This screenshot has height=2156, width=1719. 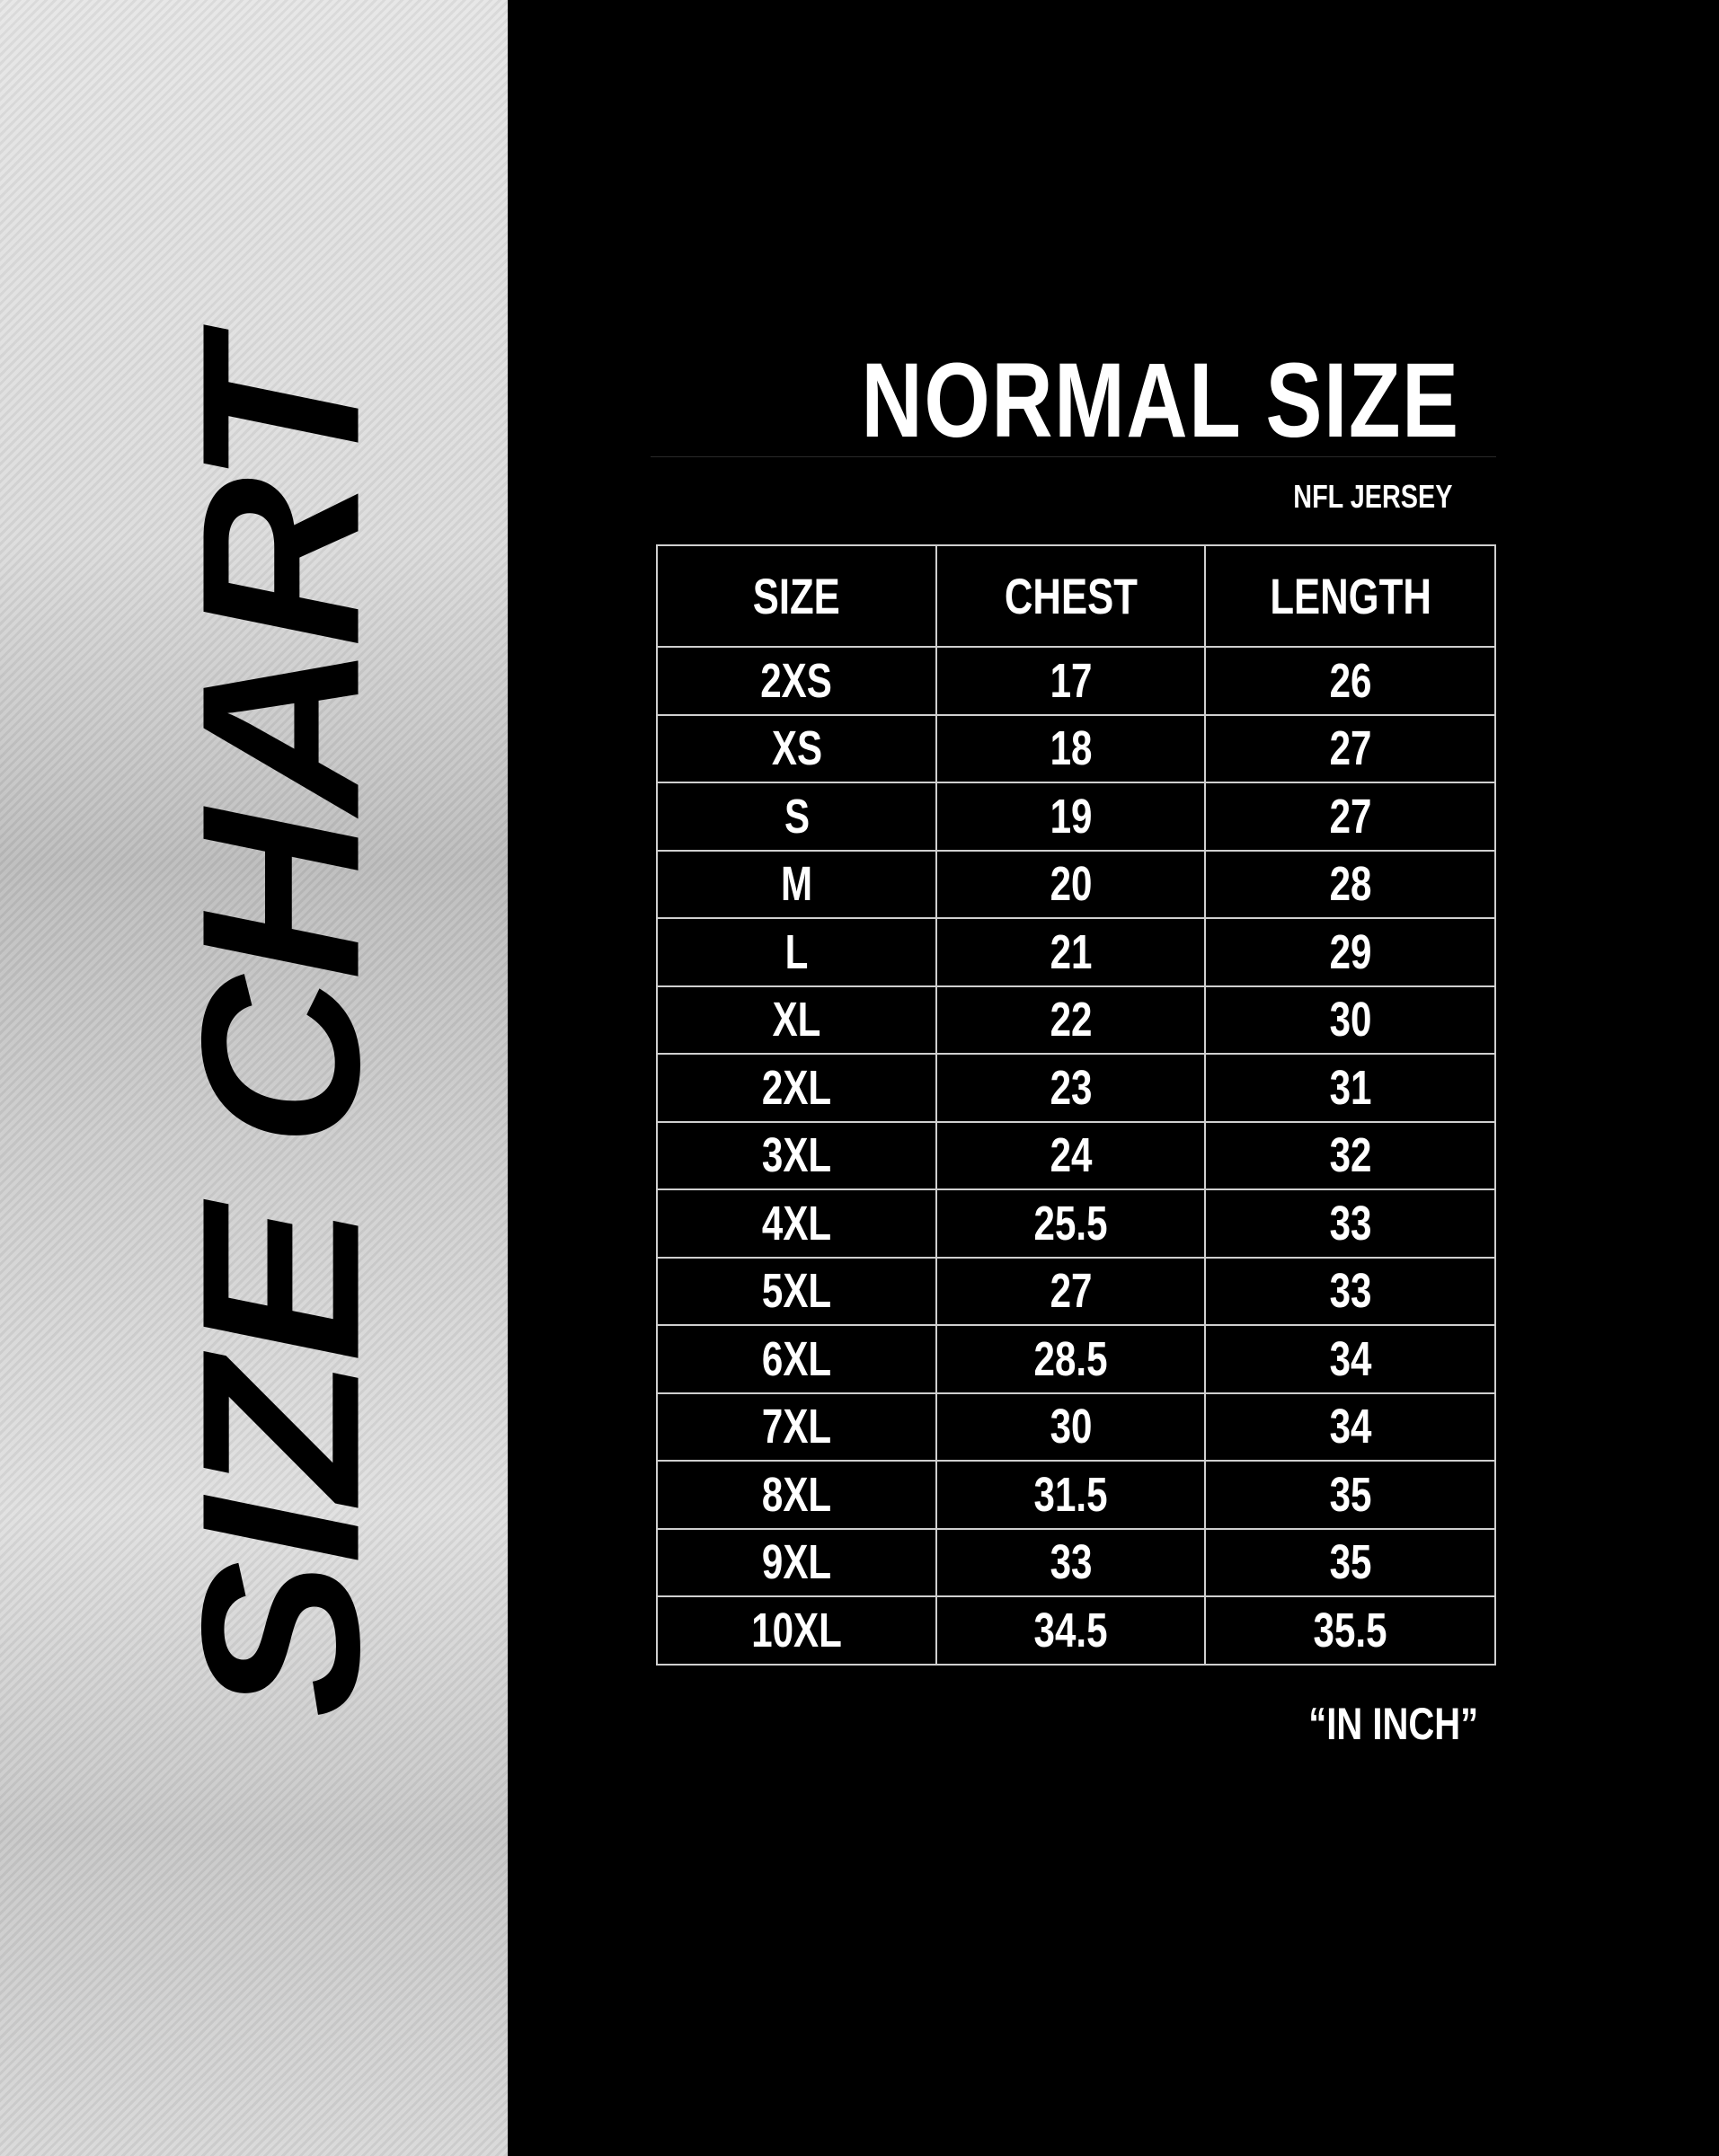 I want to click on cell-length: 30, so click(x=1350, y=1020).